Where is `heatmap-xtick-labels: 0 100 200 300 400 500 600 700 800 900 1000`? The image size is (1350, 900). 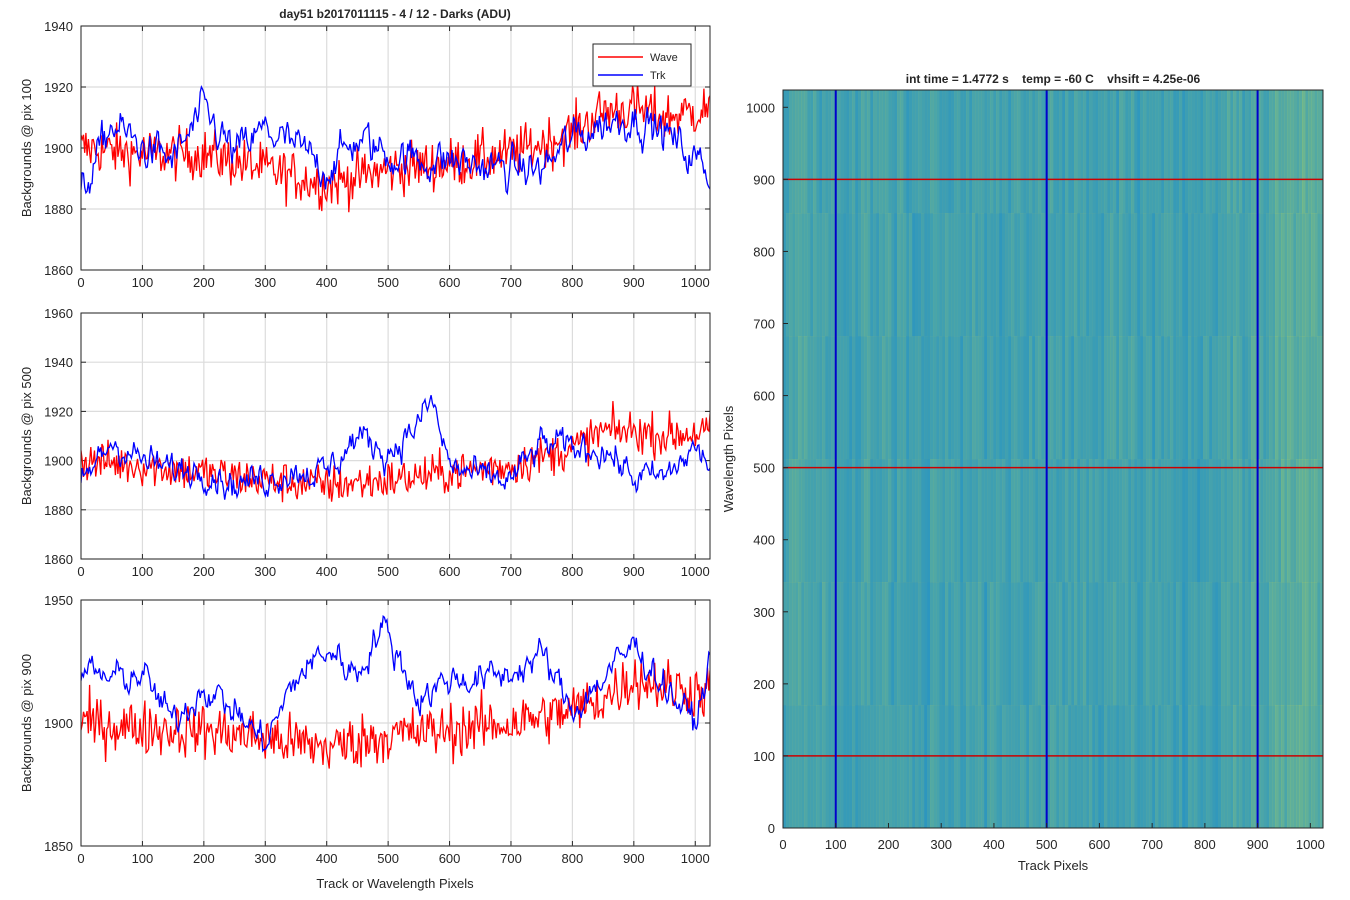
heatmap-xtick-labels: 0 100 200 300 400 500 600 700 800 900 1000 is located at coordinates (1052, 837).